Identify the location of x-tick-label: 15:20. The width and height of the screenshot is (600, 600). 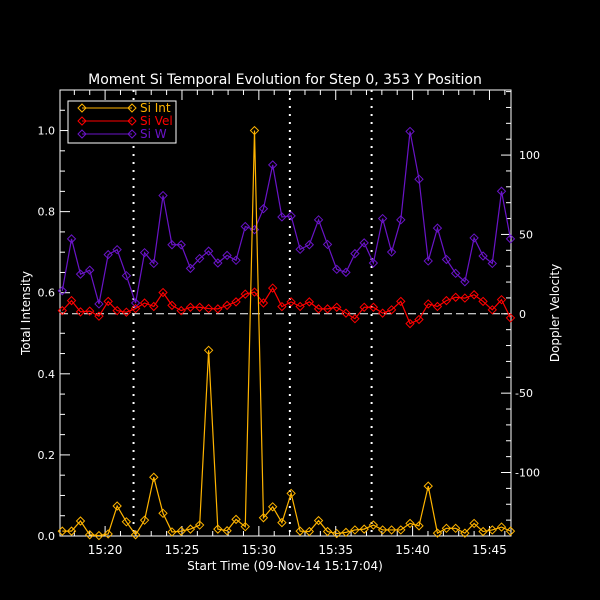
(105, 550).